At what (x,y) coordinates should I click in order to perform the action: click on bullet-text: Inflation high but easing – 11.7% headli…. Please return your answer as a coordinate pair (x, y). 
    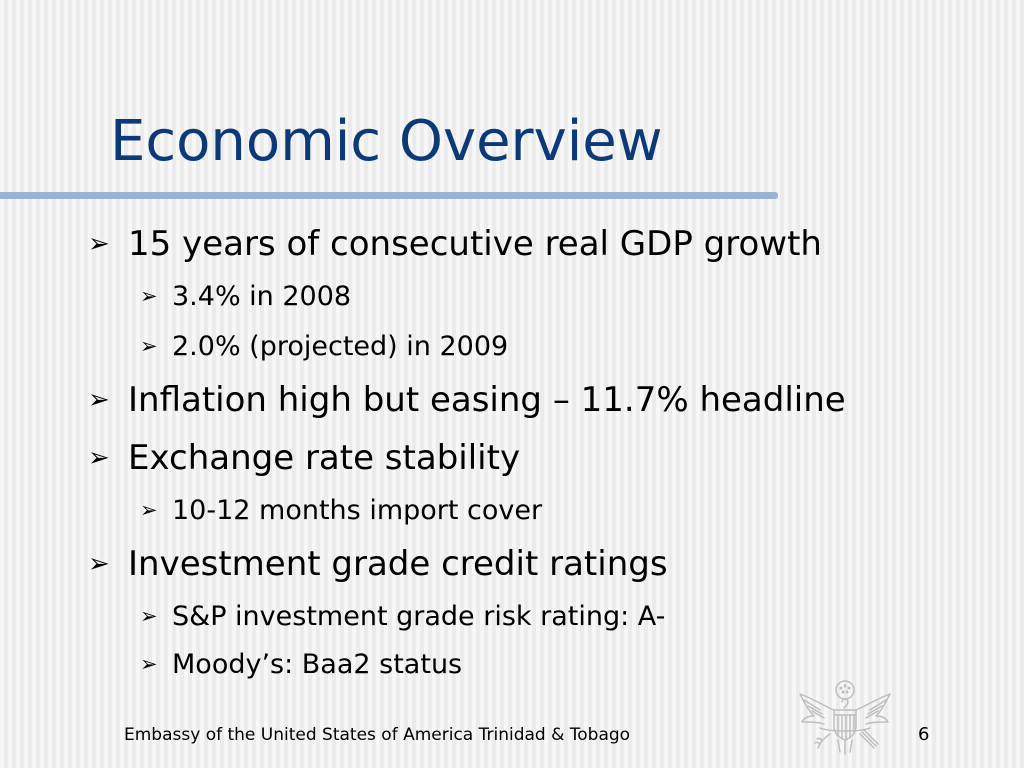
    Looking at the image, I should click on (487, 400).